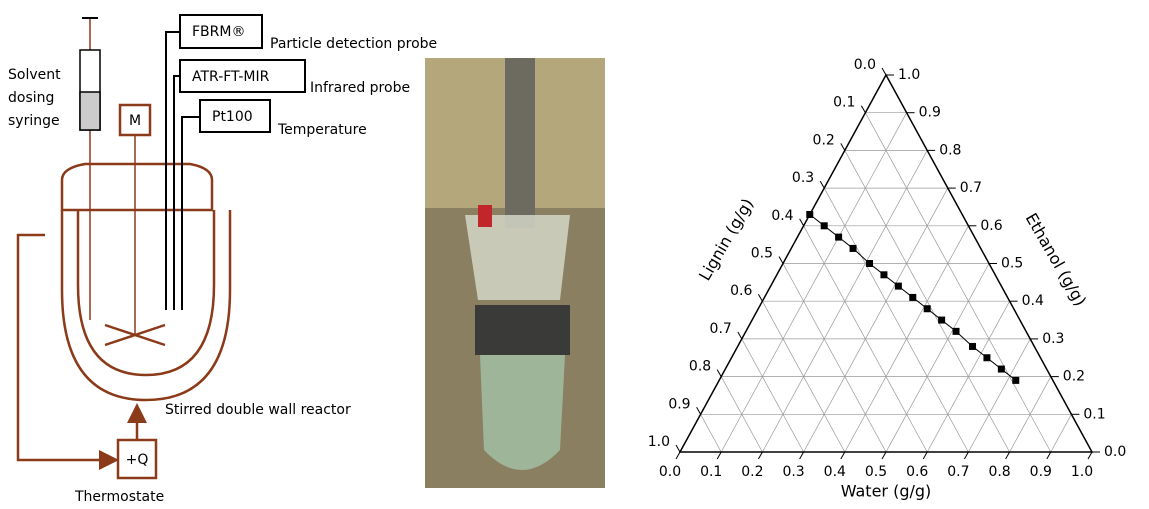 This screenshot has width=1149, height=509. I want to click on reactor-outer, so click(146, 306).